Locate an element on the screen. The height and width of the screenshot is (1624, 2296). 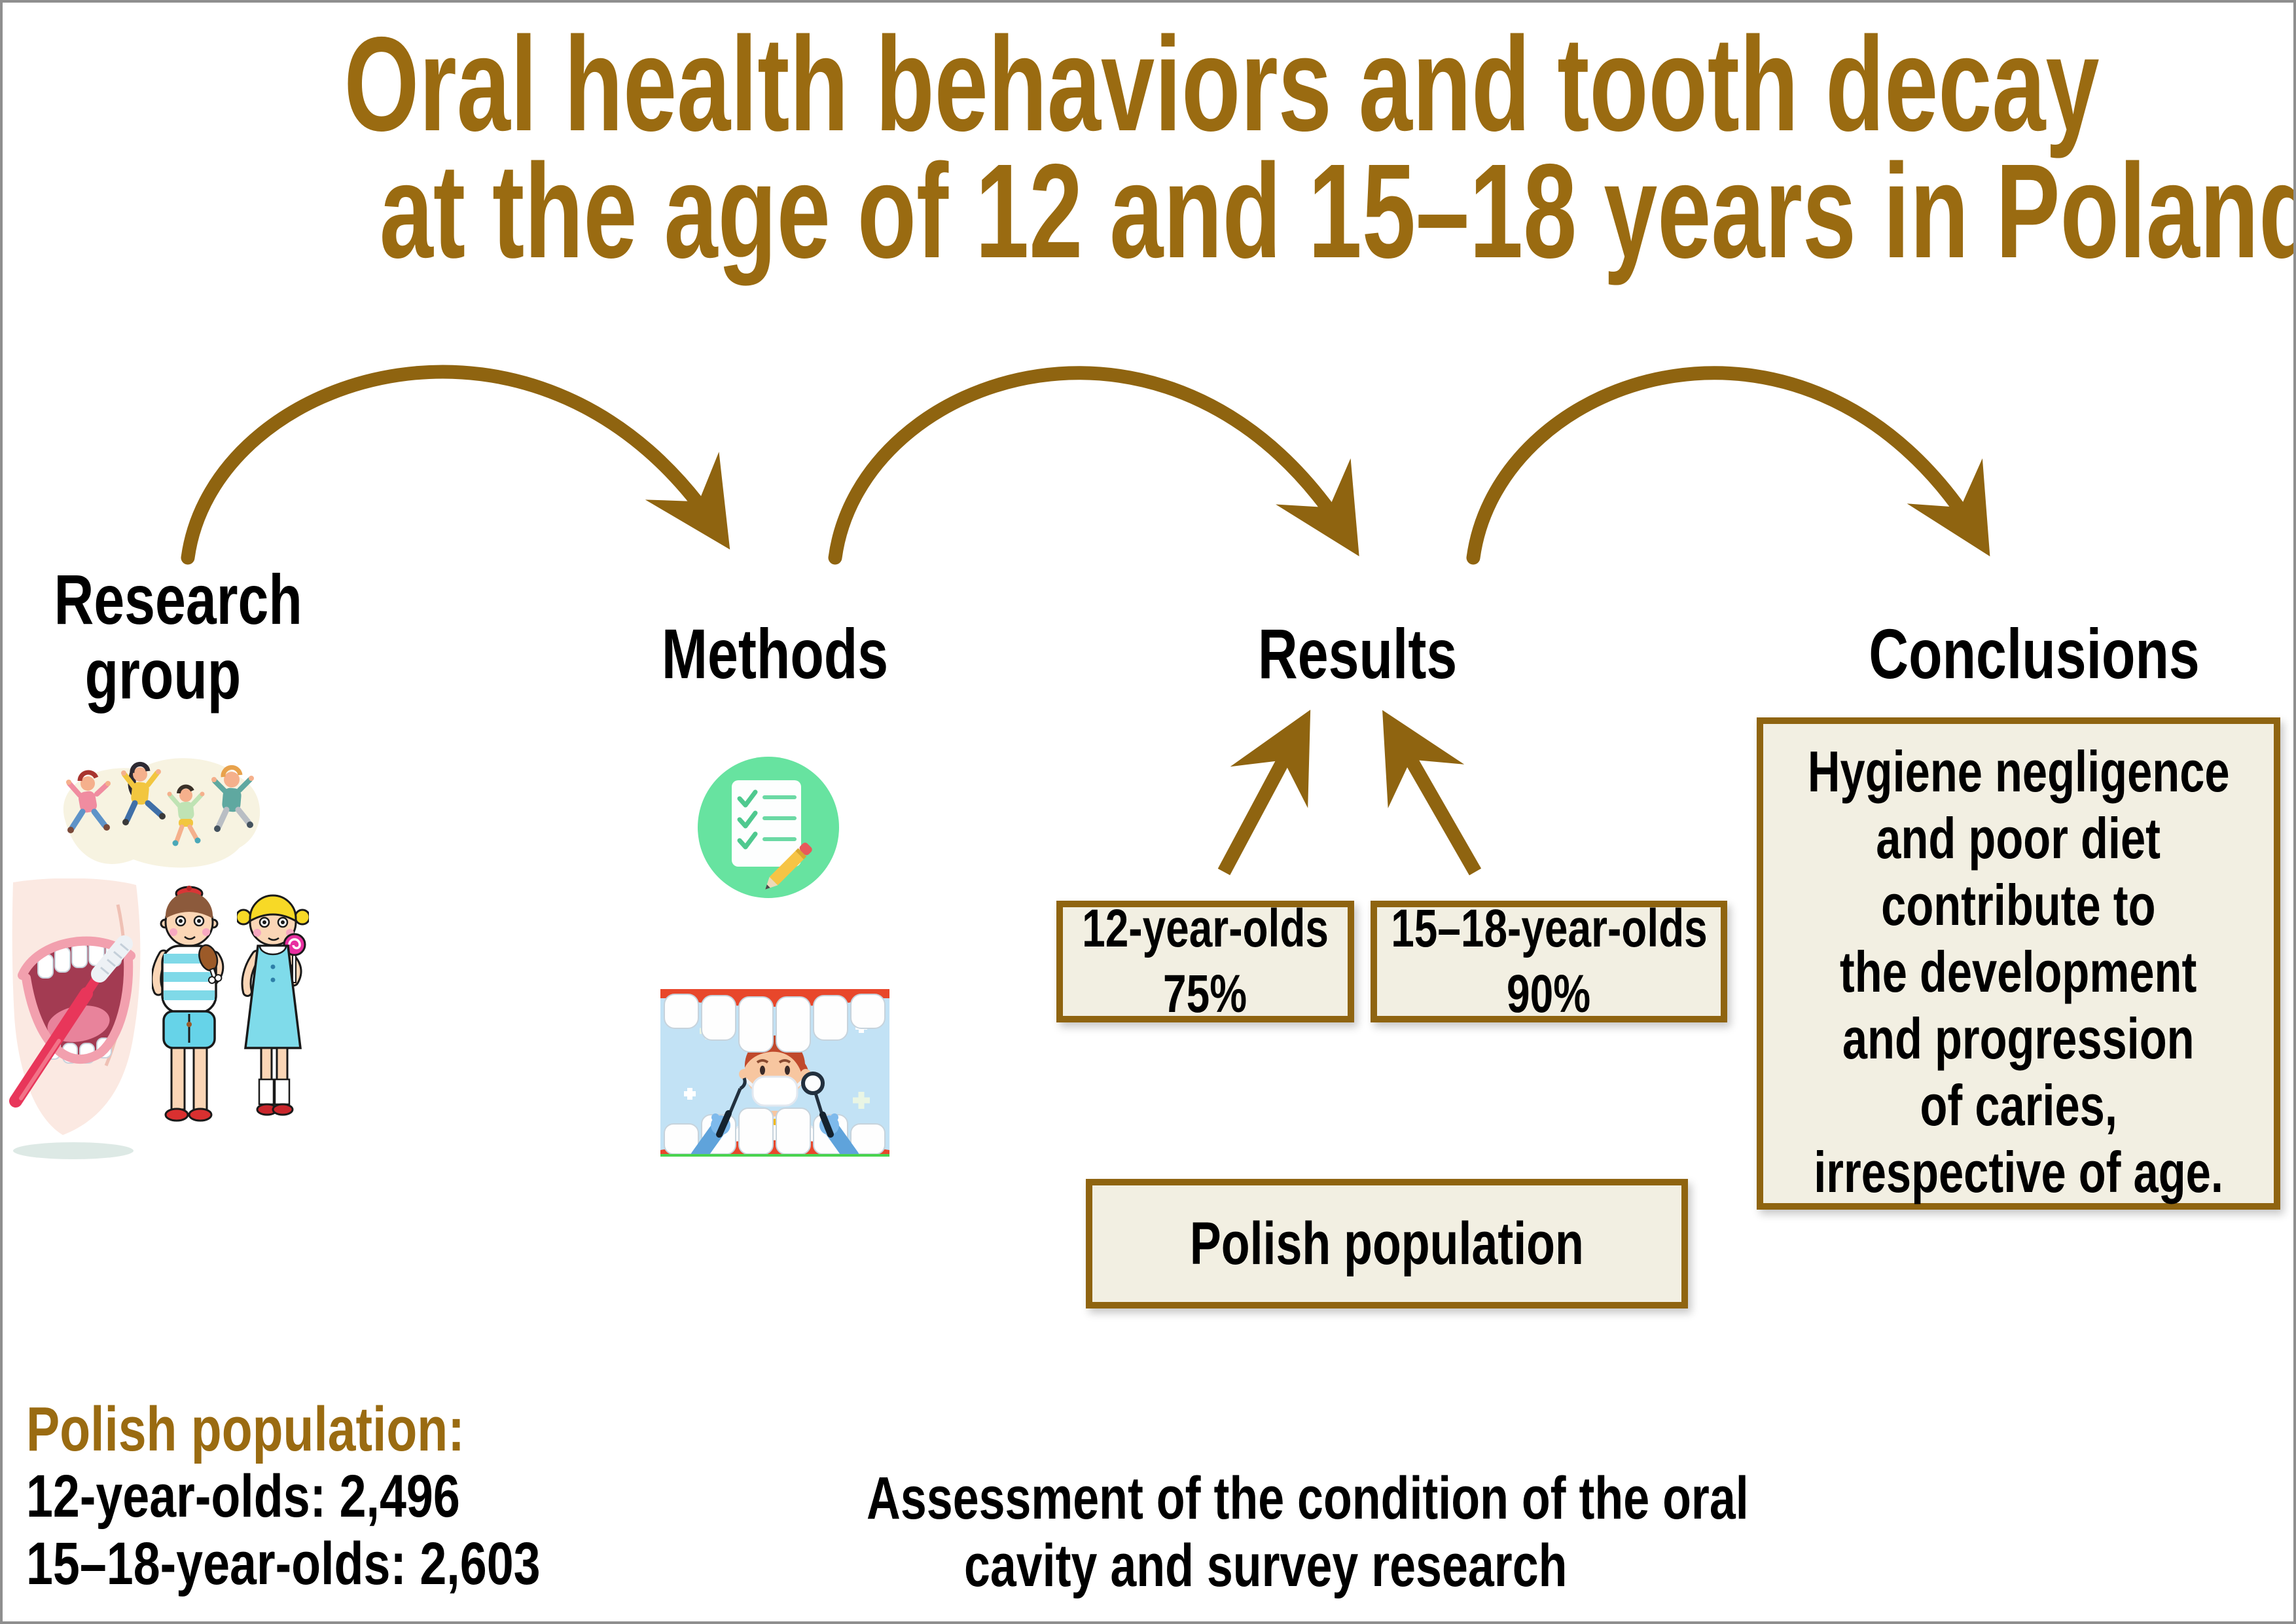
page-title-line1: Oral health behaviors and tooth decay is located at coordinates (1222, 84).